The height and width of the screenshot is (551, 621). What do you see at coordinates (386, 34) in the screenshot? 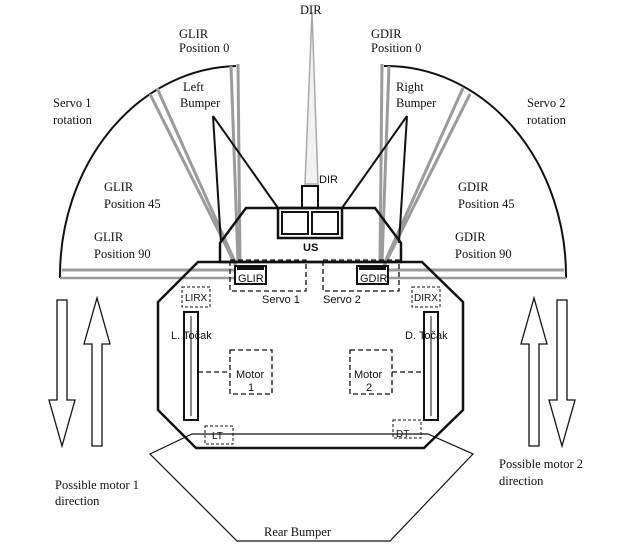
I see `gdir-pos0-label-1: GDIR` at bounding box center [386, 34].